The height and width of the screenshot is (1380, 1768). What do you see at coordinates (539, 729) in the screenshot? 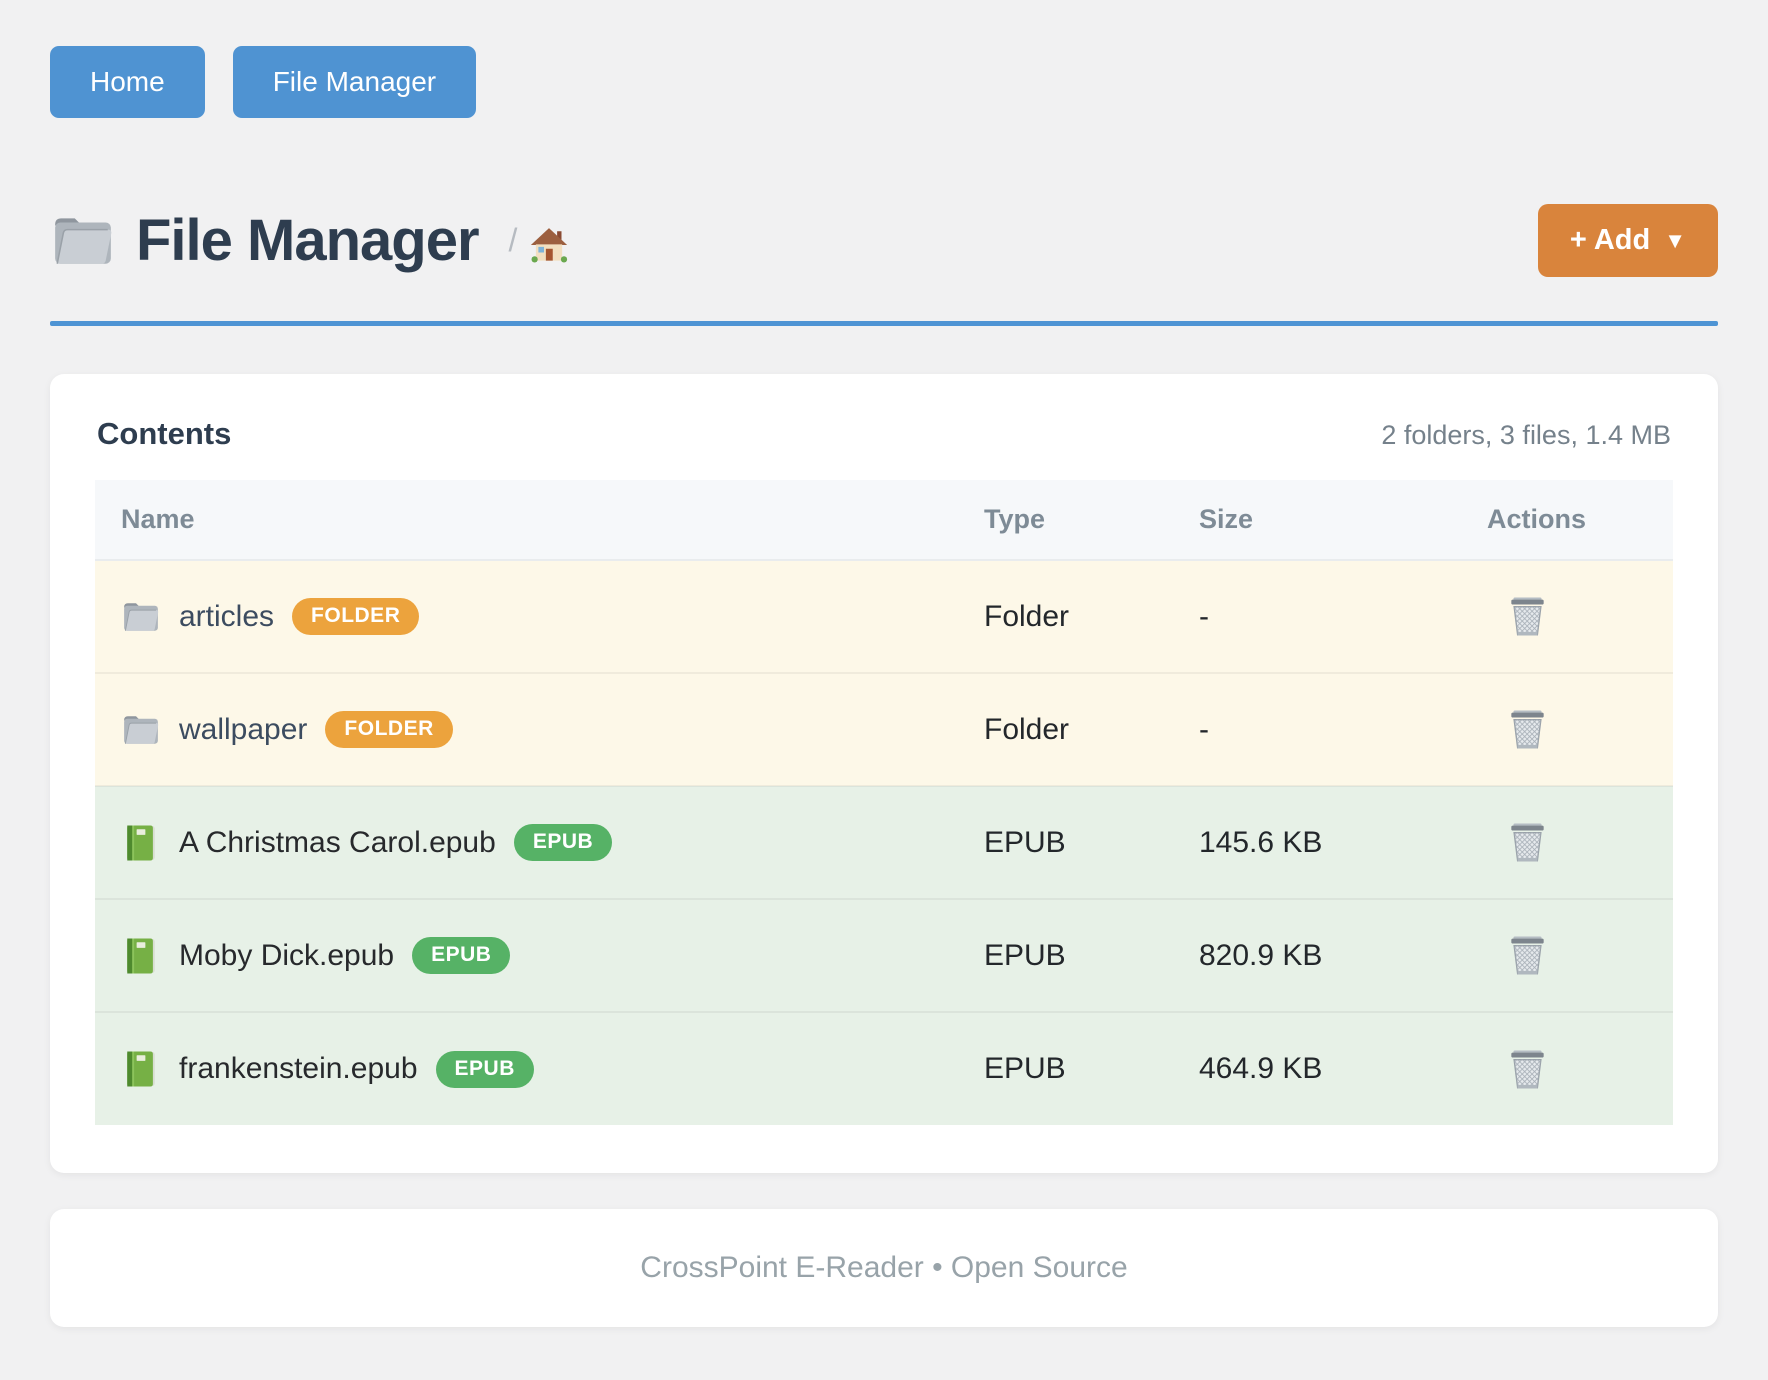
I see `name-cell: wallpaper FOLDER` at bounding box center [539, 729].